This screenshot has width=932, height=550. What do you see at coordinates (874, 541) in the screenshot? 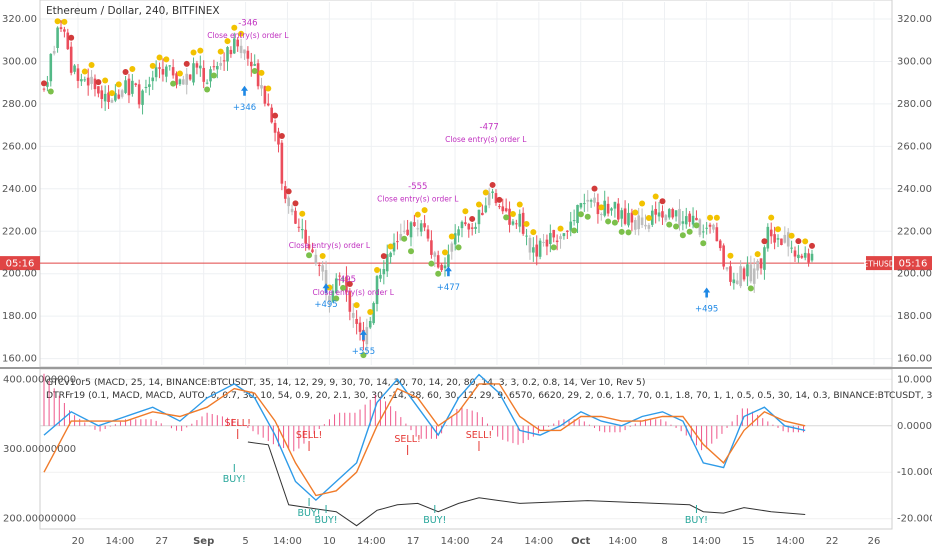
I see `time-tick-label: 26` at bounding box center [874, 541].